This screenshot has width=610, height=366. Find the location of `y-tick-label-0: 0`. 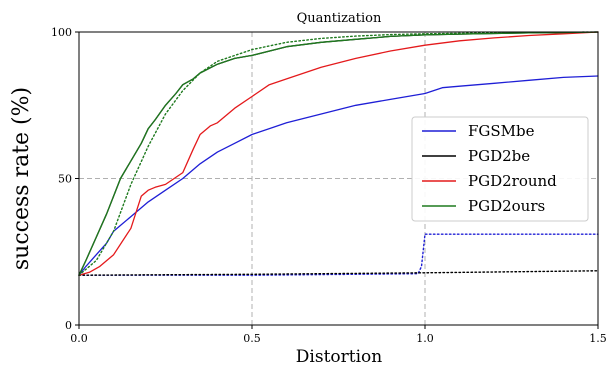

y-tick-label-0: 0 is located at coordinates (68, 325).